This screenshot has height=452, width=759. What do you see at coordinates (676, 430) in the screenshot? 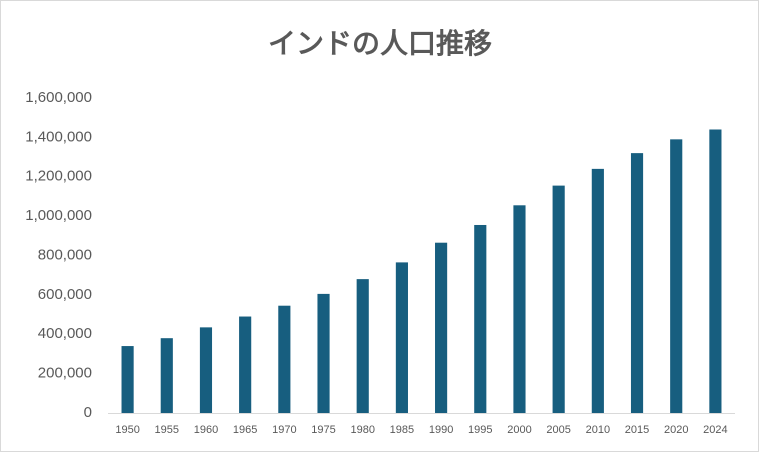
I see `x-tick-label: 2020` at bounding box center [676, 430].